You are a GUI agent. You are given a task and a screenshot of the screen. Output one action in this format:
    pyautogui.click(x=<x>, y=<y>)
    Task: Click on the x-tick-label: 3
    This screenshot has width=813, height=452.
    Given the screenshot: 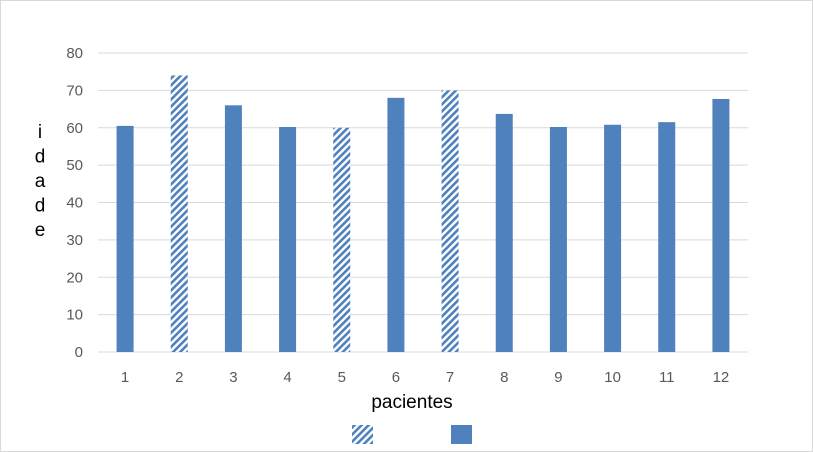 What is the action you would take?
    pyautogui.click(x=233, y=377)
    